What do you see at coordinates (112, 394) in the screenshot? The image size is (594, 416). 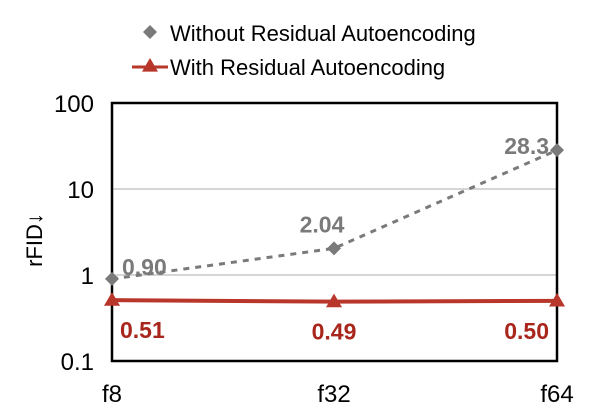 I see `x-tick-label-0: f8` at bounding box center [112, 394].